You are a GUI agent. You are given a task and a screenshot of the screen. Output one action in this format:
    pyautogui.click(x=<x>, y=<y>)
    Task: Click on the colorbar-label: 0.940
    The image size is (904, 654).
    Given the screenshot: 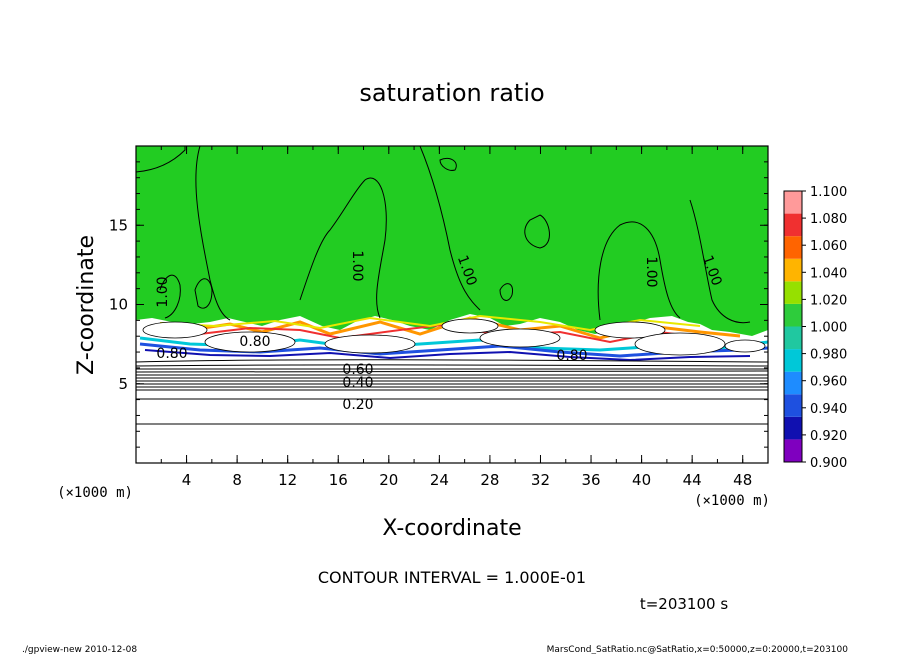 What is the action you would take?
    pyautogui.click(x=828, y=409)
    